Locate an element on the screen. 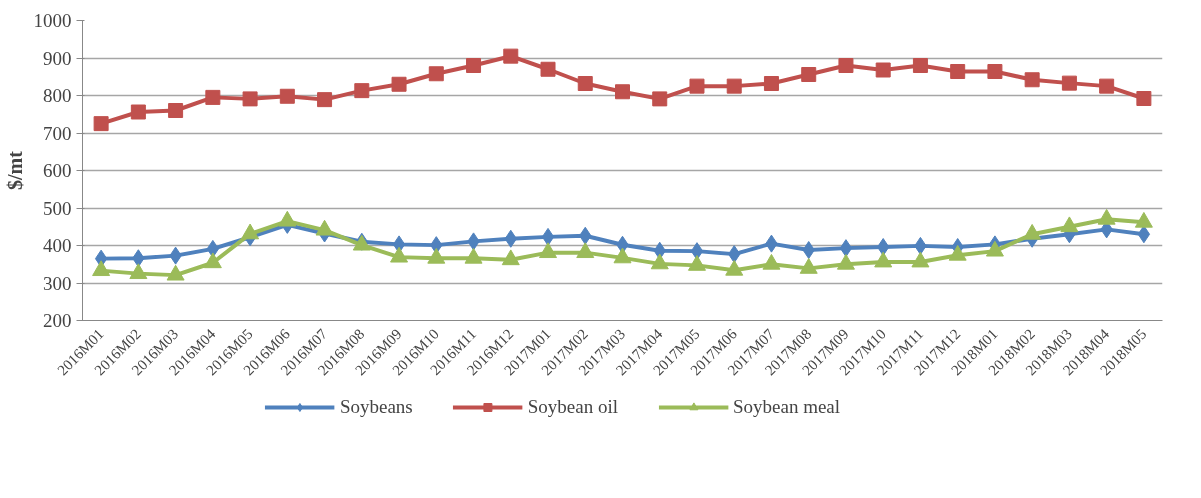 The image size is (1201, 498). y-tick-label: 300 is located at coordinates (57, 283).